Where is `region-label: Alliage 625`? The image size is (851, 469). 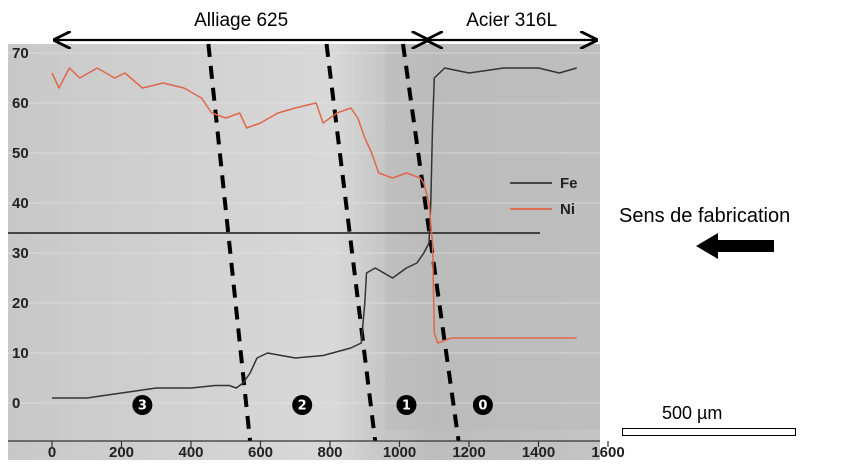 region-label: Alliage 625 is located at coordinates (241, 20).